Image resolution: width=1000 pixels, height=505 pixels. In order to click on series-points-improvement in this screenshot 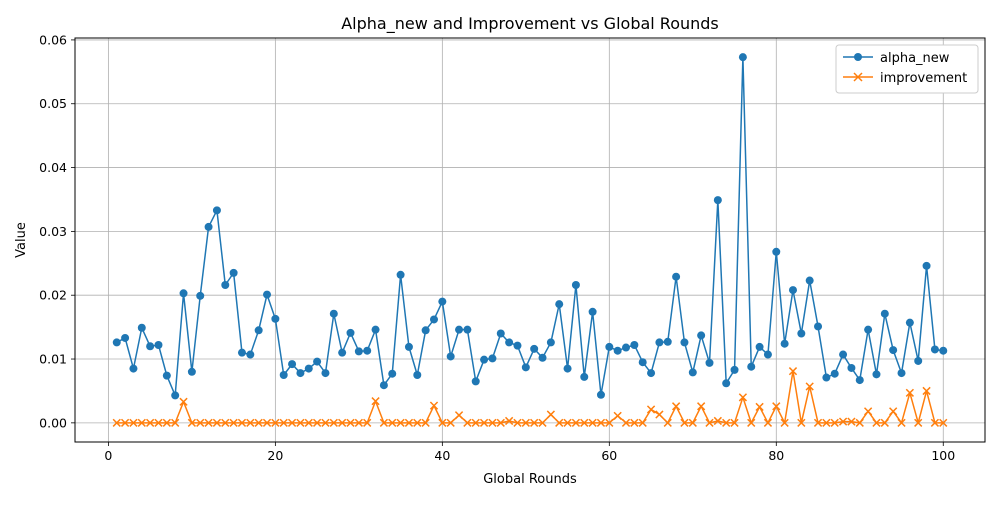, I will do `click(530, 397)`.